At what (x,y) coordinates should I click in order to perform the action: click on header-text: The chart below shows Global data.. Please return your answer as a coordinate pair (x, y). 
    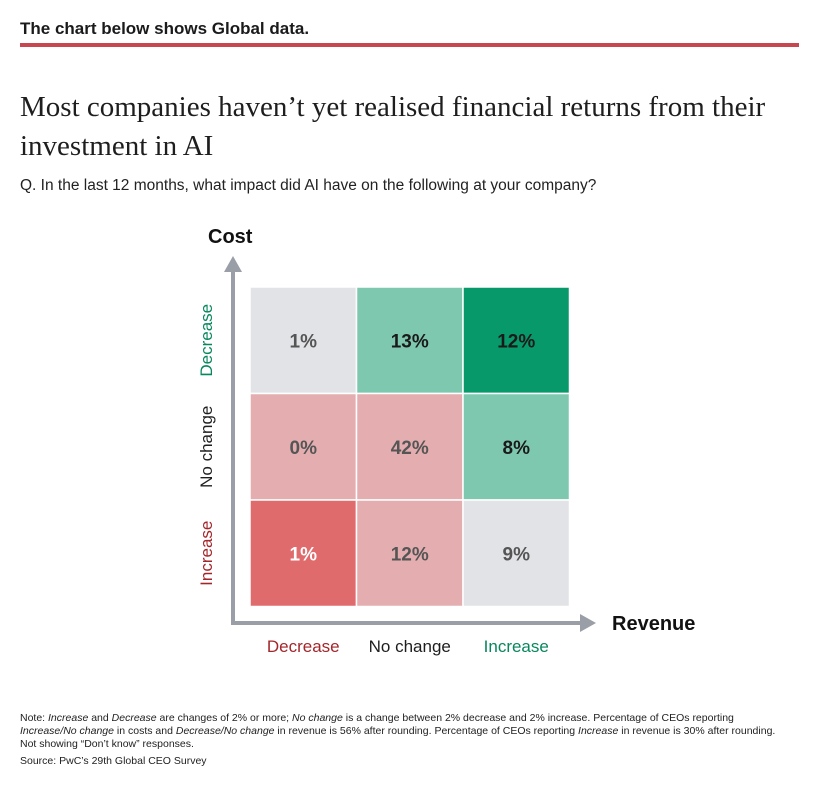
    Looking at the image, I should click on (165, 28).